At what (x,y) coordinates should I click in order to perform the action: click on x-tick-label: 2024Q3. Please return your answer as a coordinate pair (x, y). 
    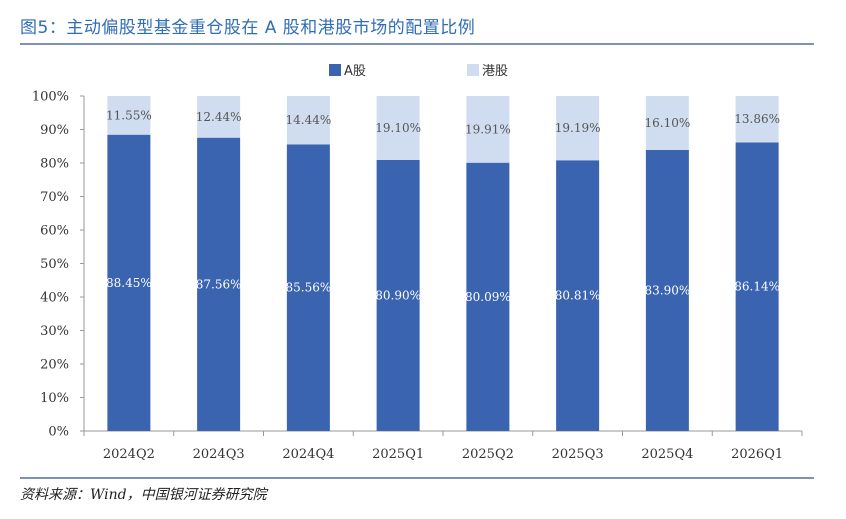
    Looking at the image, I should click on (219, 454).